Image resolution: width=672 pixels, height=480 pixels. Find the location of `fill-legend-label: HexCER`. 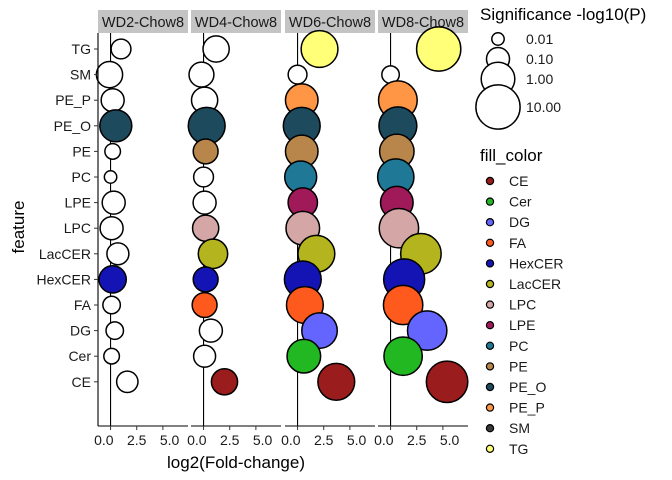

fill-legend-label: HexCER is located at coordinates (536, 263).